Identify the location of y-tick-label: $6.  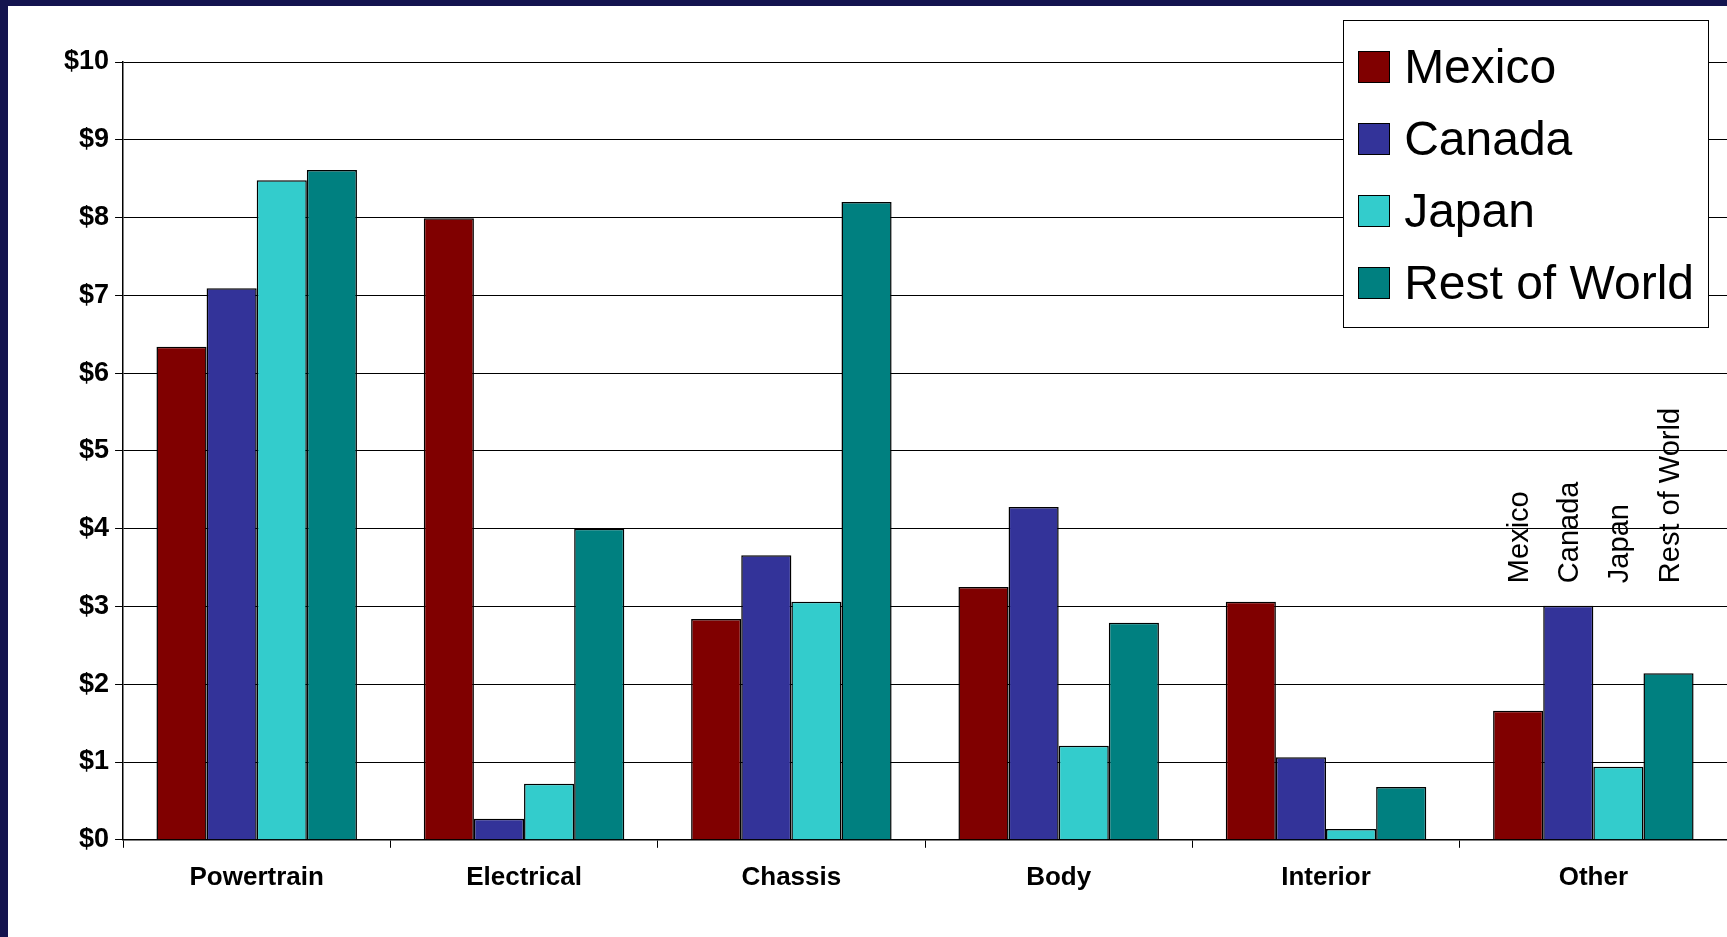
(94, 371).